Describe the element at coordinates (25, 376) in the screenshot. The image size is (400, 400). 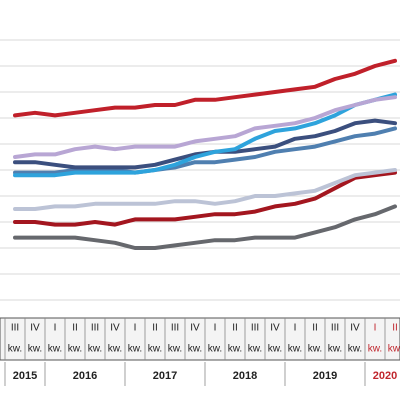
I see `year-label: 2015` at that location.